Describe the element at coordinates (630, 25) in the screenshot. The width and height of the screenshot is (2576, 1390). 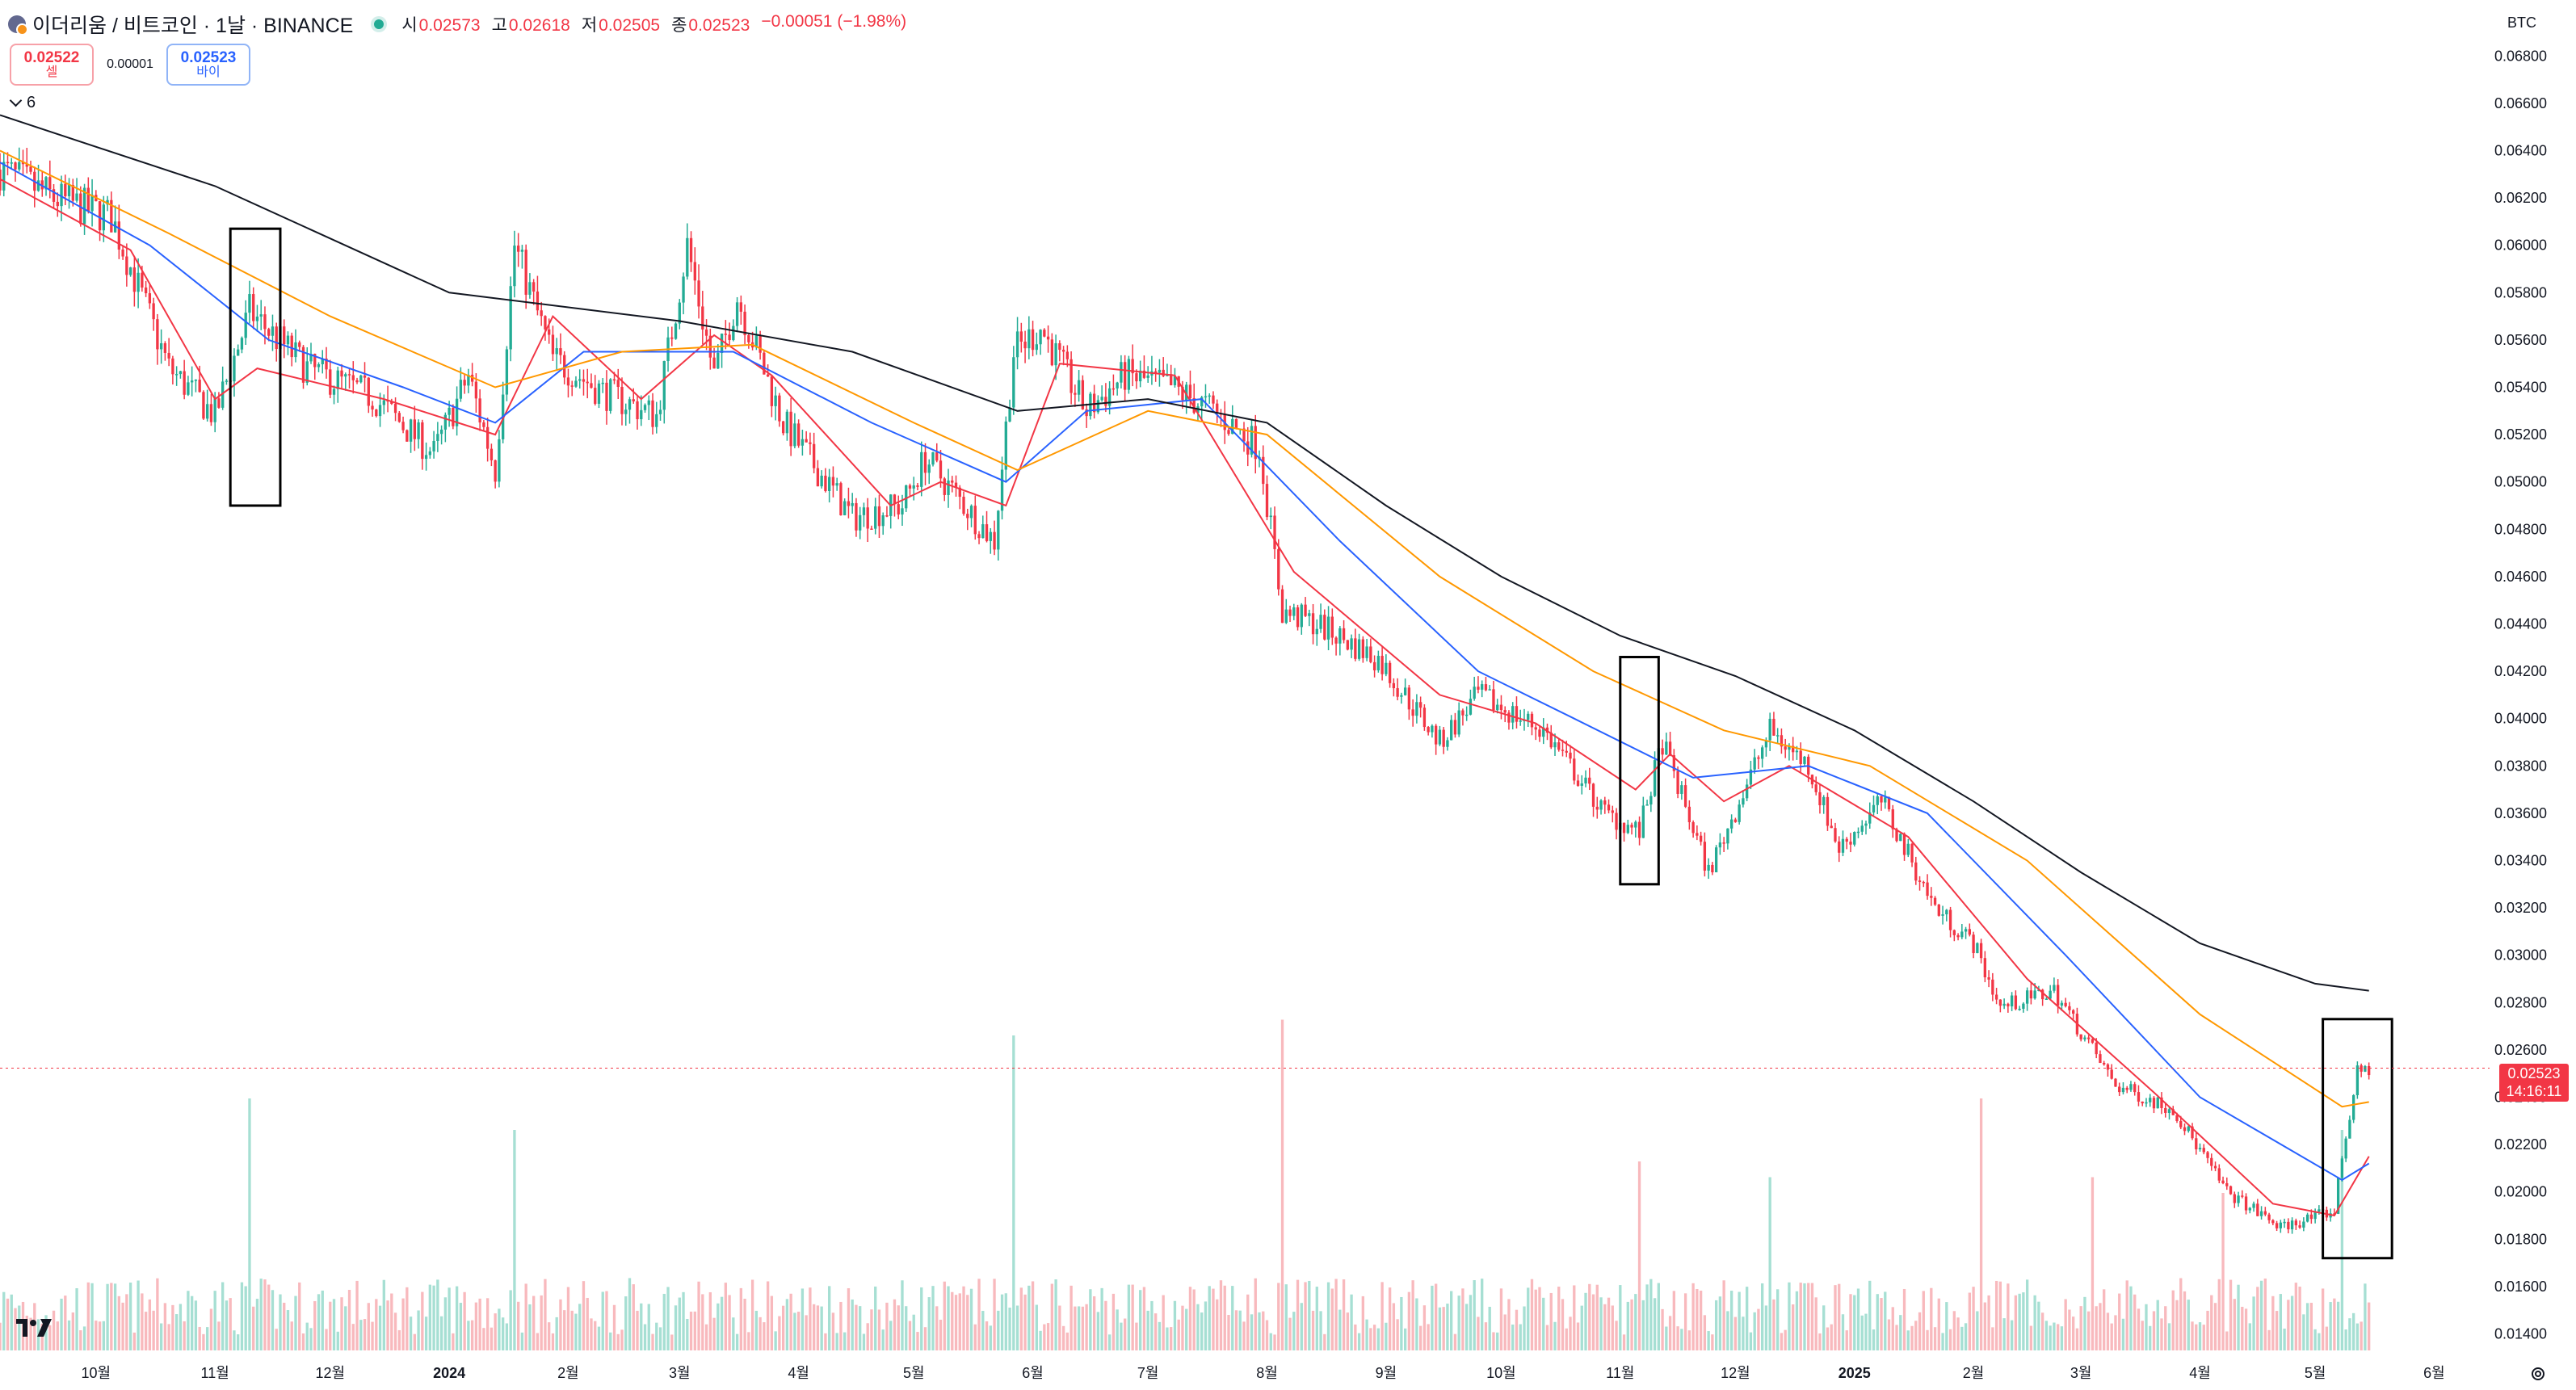
I see `low-value: 0.02505` at that location.